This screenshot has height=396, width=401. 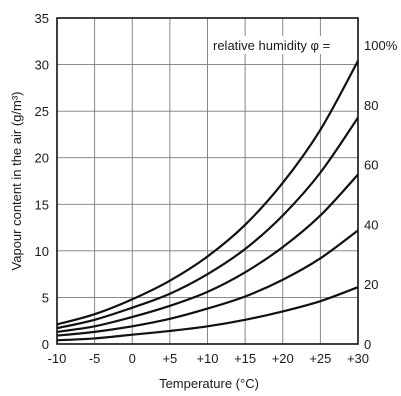 I want to click on humidity-annotation: relative humidity φ =, so click(x=271, y=45).